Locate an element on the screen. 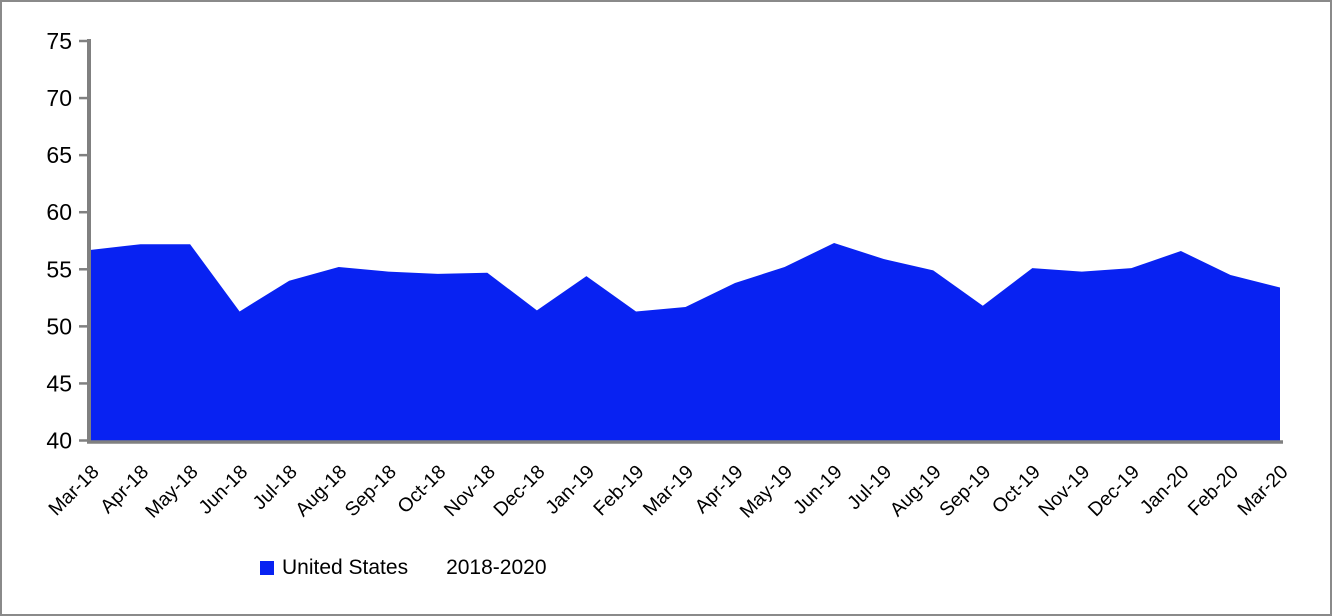  y-axis-tick-label: 45 is located at coordinates (59, 383).